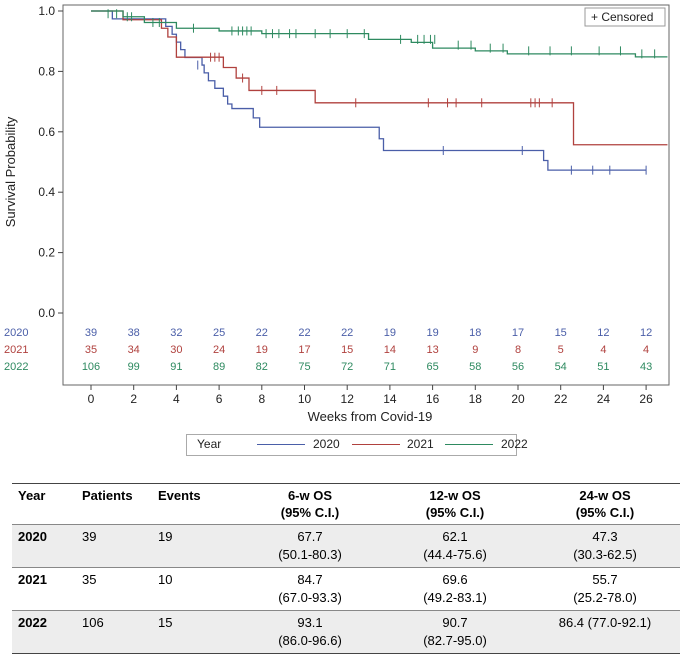 This screenshot has width=685, height=658. What do you see at coordinates (561, 350) in the screenshot?
I see `at-risk-count-2021: 5` at bounding box center [561, 350].